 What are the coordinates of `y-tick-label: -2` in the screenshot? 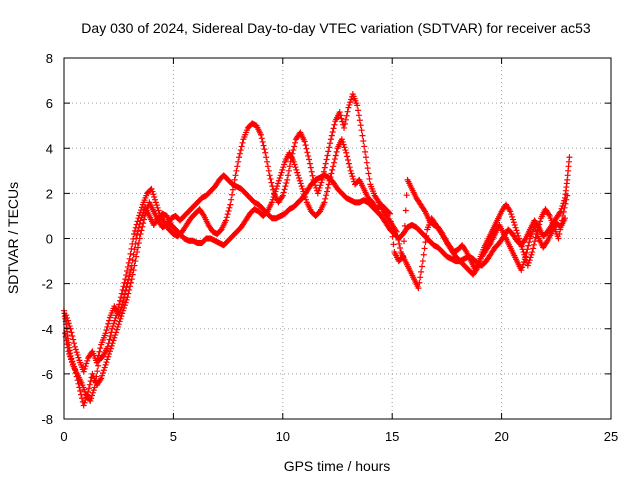 It's located at (47, 284).